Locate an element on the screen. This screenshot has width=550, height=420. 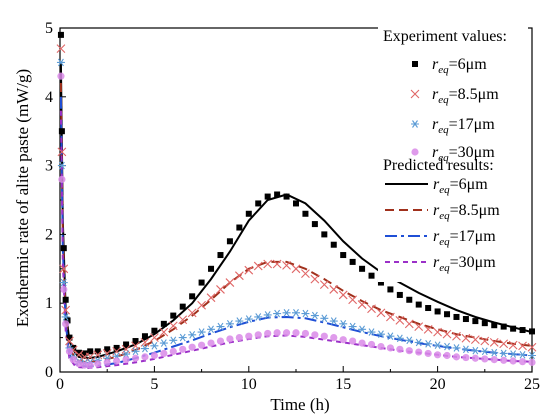
legend-predicted-label-0: req=6μm is located at coordinates (460, 186).